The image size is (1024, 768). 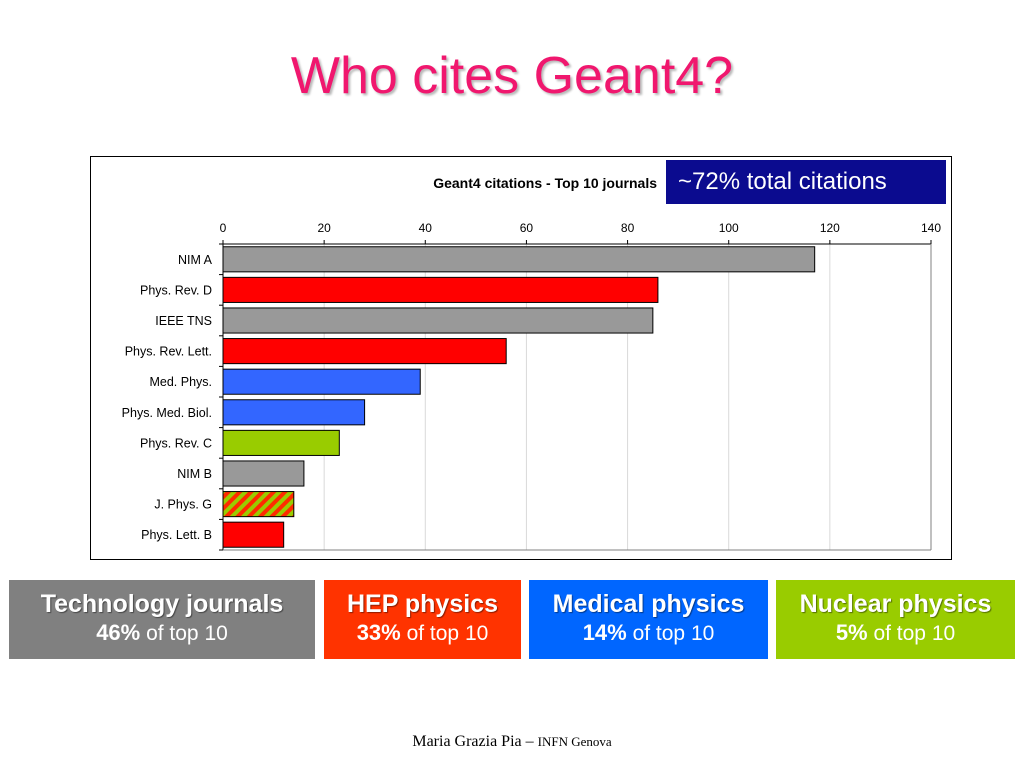 I want to click on category-title: Nuclear physics, so click(x=895, y=604).